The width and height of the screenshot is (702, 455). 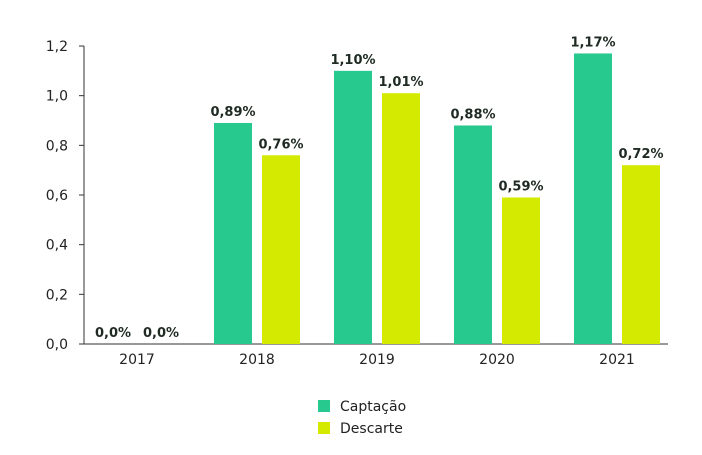 I want to click on y-tick-label: 1,2, so click(x=57, y=47).